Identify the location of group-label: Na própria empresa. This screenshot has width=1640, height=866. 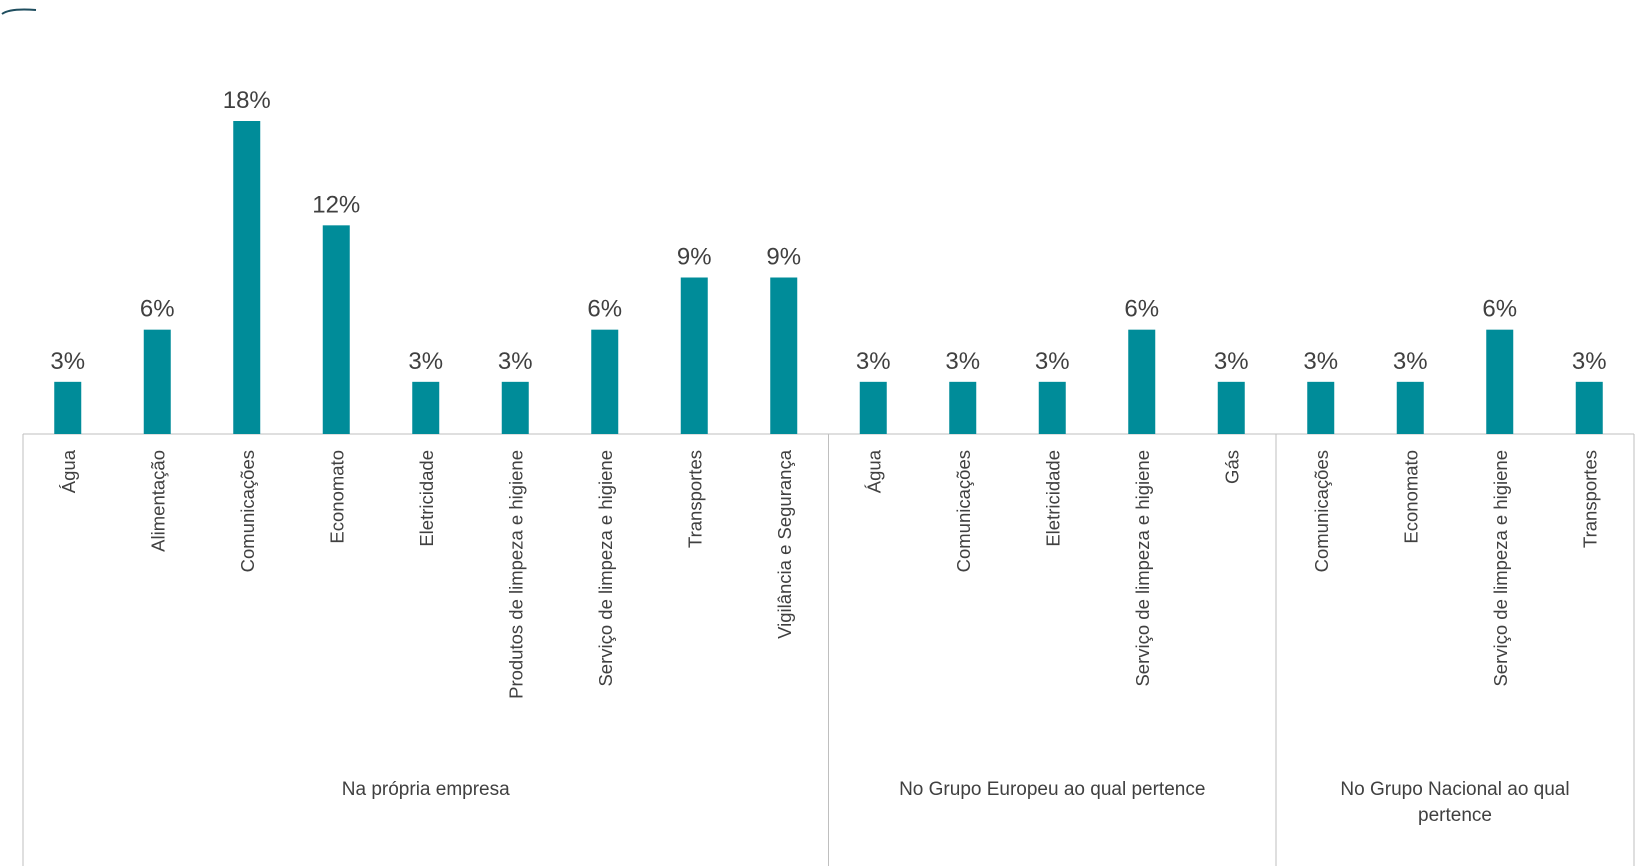
(426, 789).